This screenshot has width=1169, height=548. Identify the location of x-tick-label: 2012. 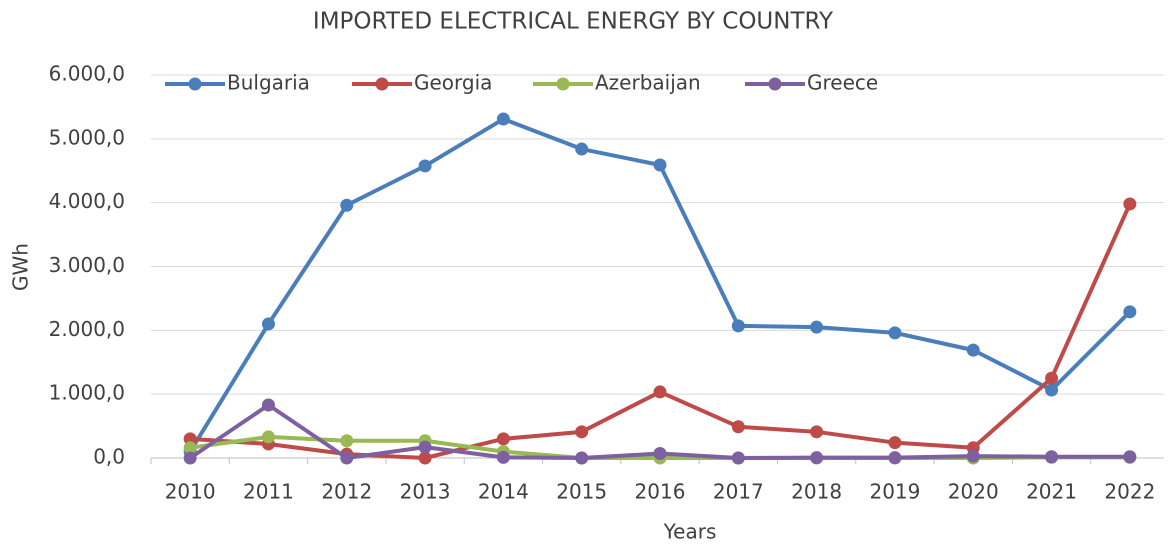
(346, 492).